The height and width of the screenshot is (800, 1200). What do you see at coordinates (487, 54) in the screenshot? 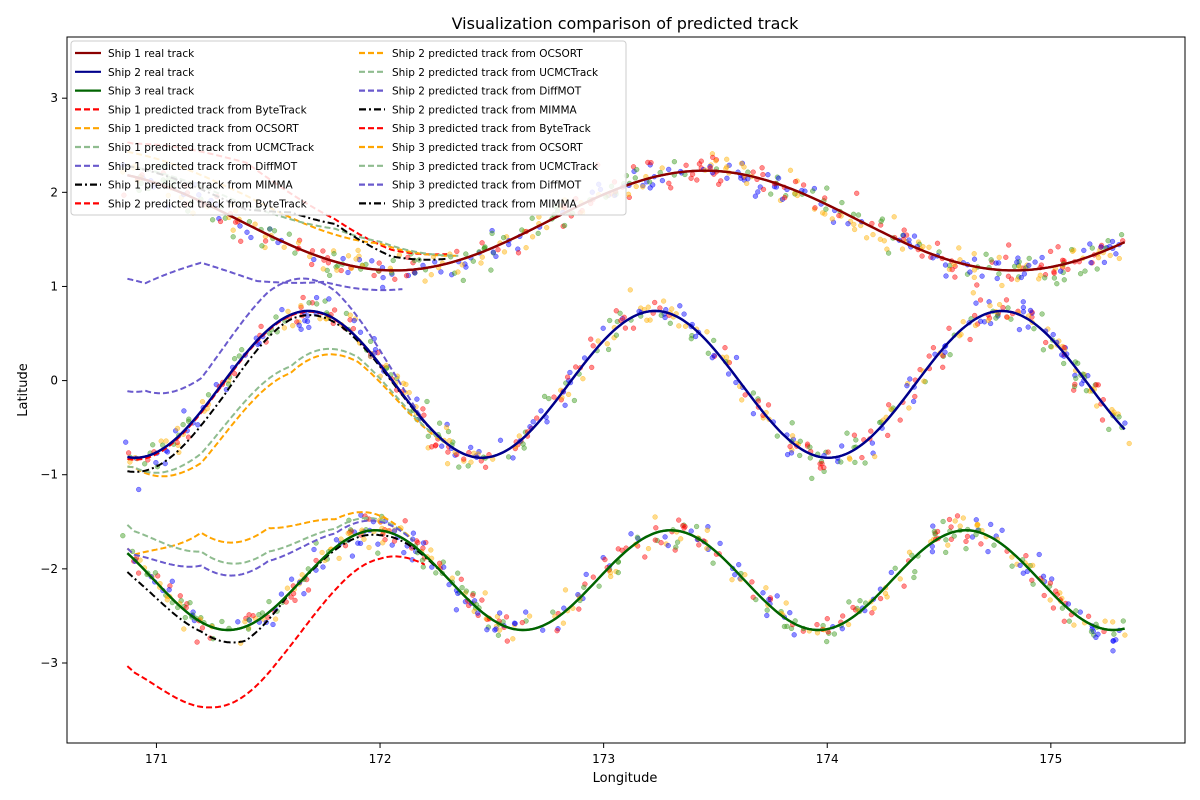
I see `legend-entry-label: Ship 2 predicted track from OCSORT` at bounding box center [487, 54].